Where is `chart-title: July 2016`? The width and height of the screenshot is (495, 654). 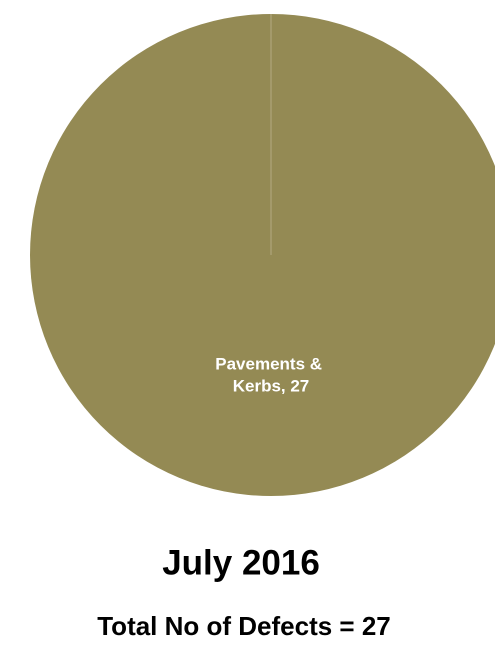
chart-title: July 2016 is located at coordinates (241, 562).